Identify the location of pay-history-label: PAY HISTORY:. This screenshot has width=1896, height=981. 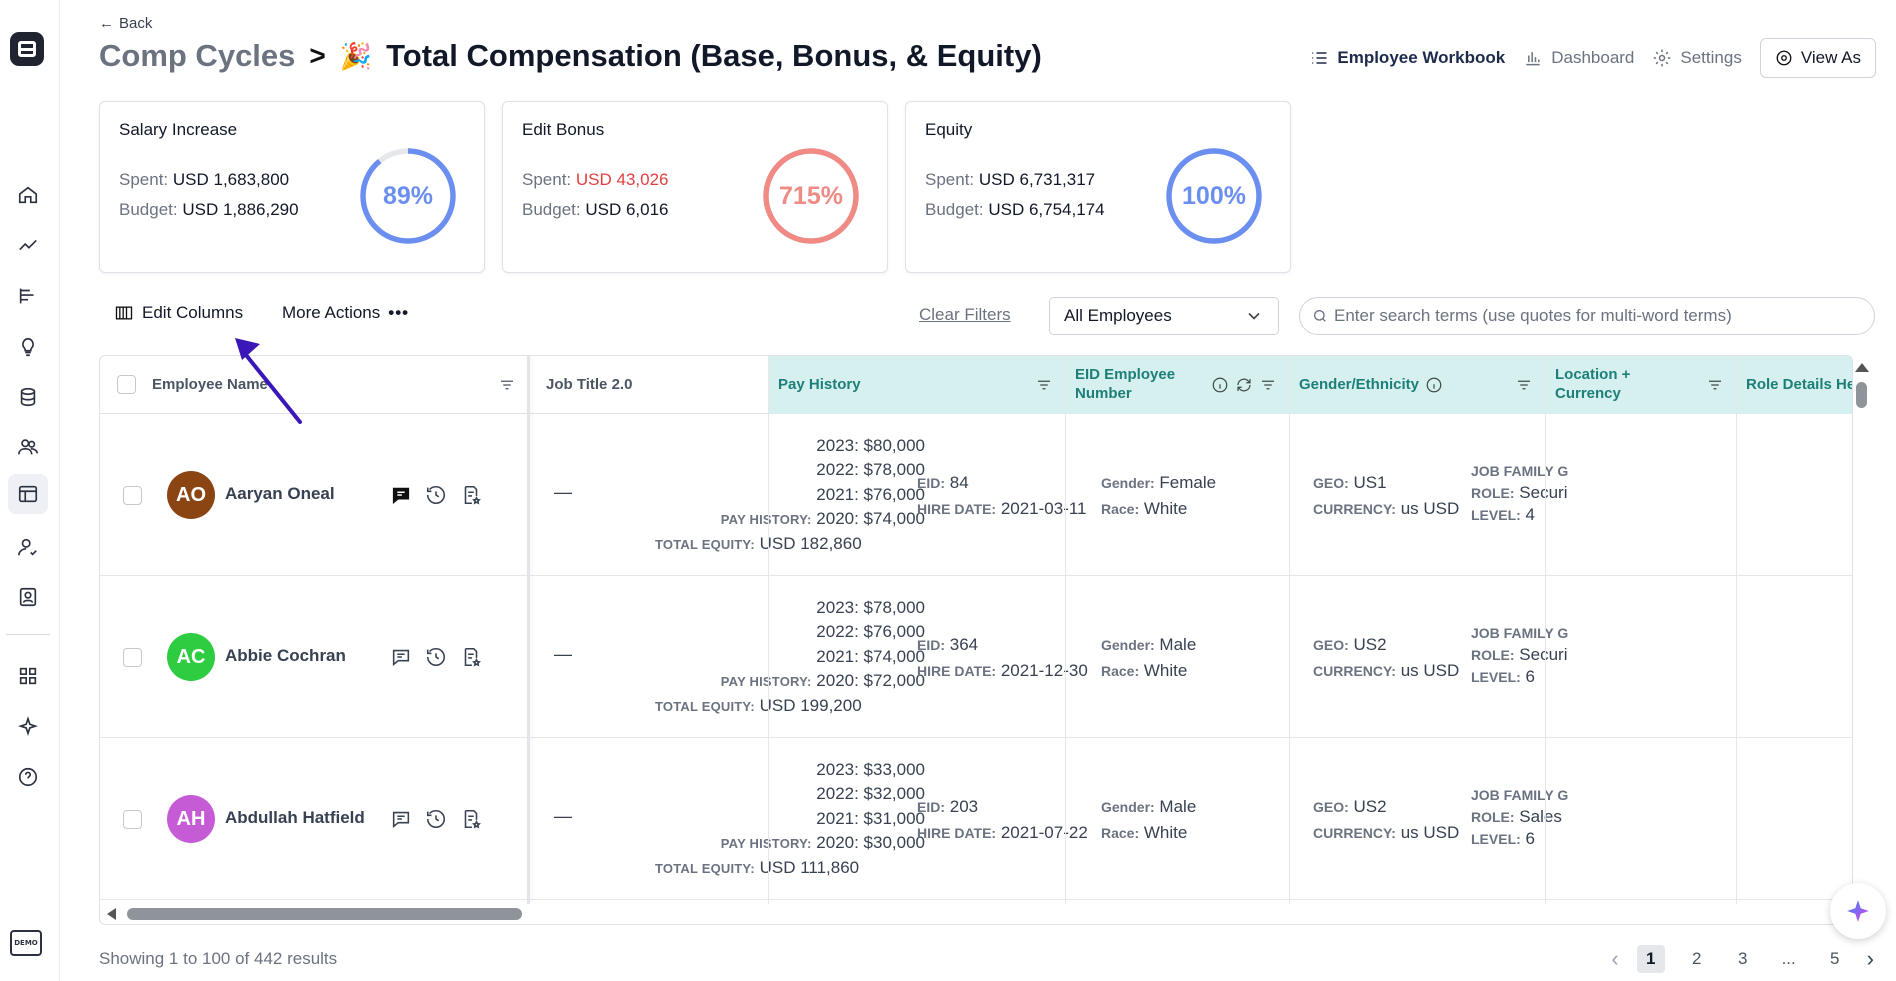
(766, 519).